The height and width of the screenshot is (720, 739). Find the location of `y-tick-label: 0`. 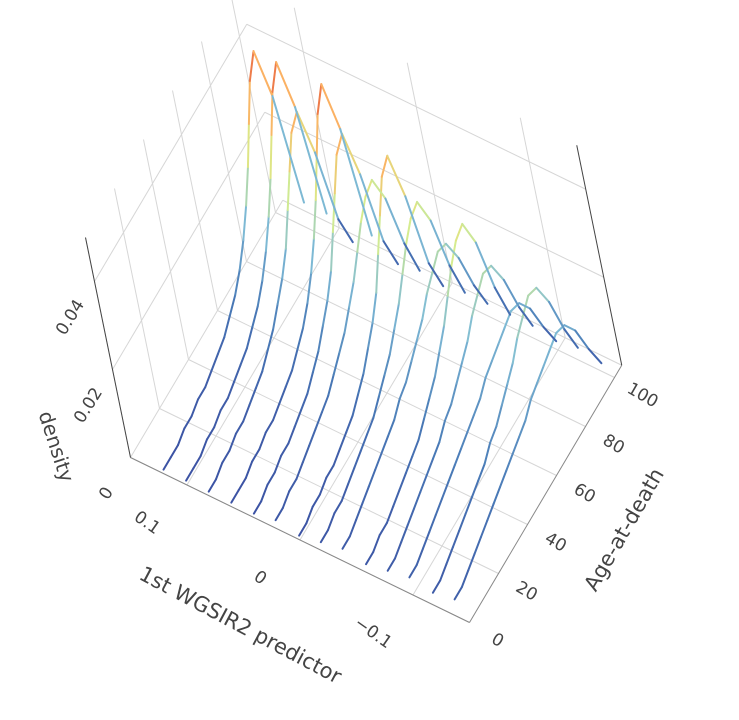

y-tick-label: 0 is located at coordinates (497, 640).